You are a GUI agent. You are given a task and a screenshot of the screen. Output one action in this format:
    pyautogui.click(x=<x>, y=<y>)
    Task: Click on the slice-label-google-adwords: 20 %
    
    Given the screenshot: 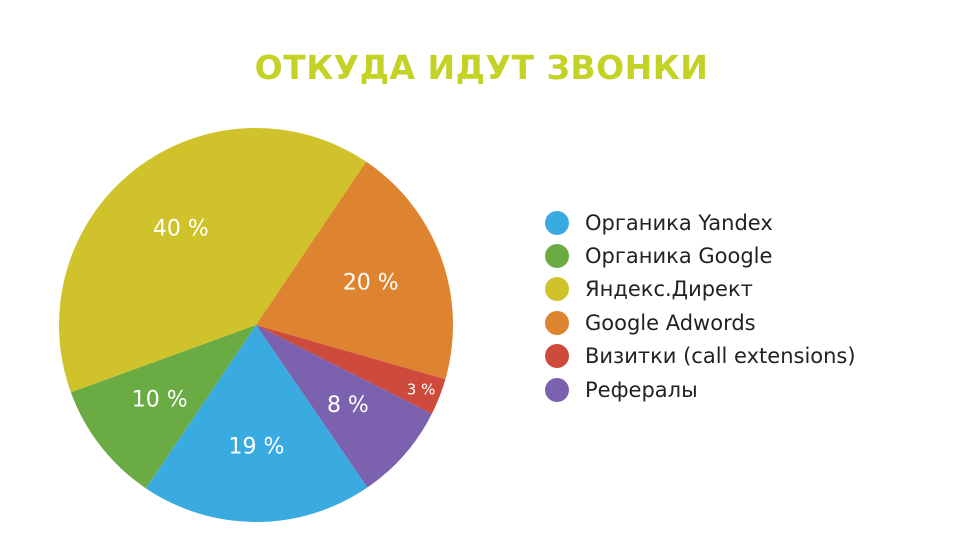 What is the action you would take?
    pyautogui.click(x=371, y=283)
    